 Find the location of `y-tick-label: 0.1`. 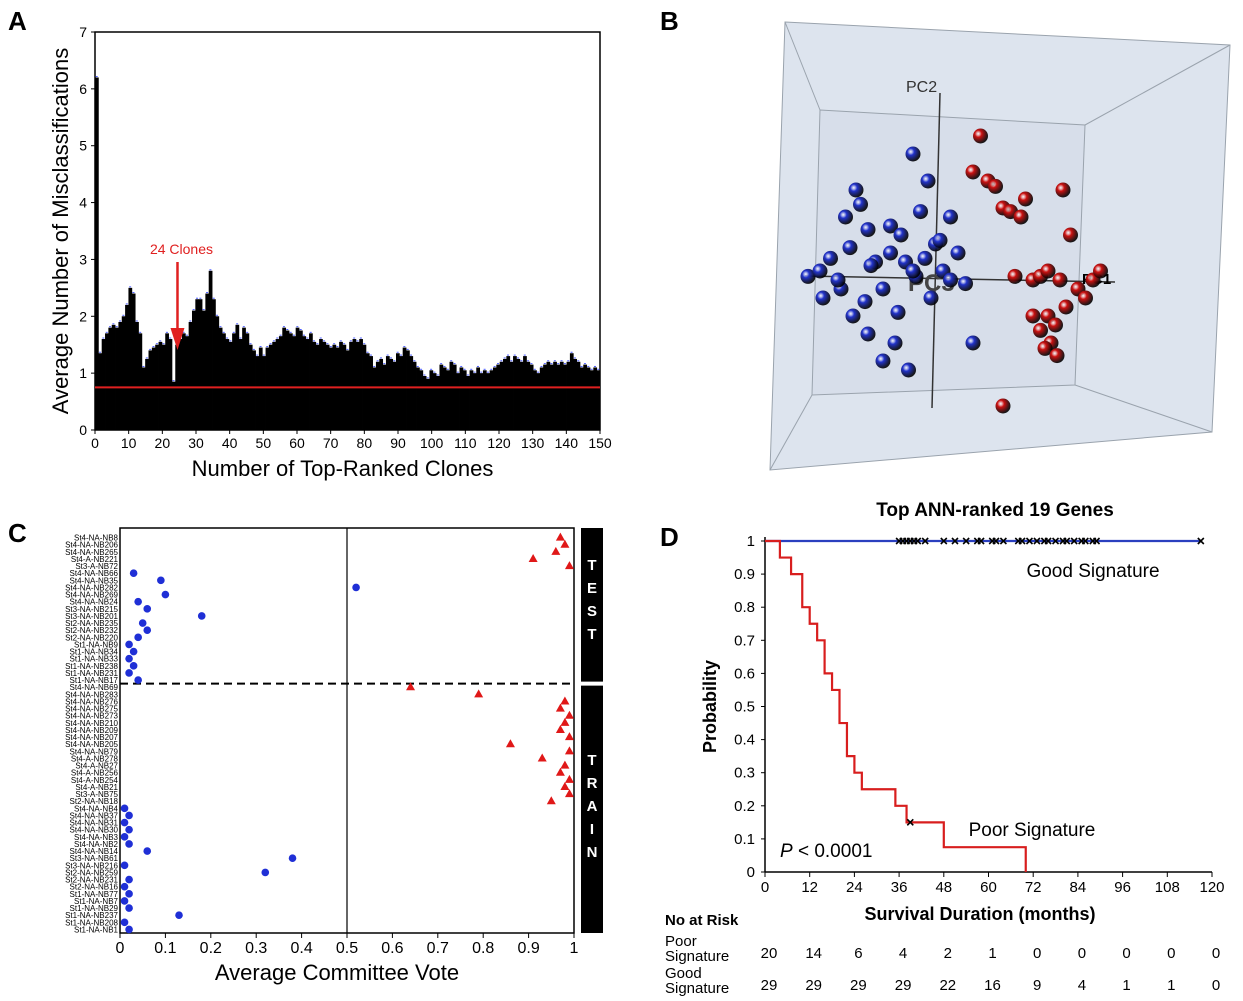

y-tick-label: 0.1 is located at coordinates (744, 839).